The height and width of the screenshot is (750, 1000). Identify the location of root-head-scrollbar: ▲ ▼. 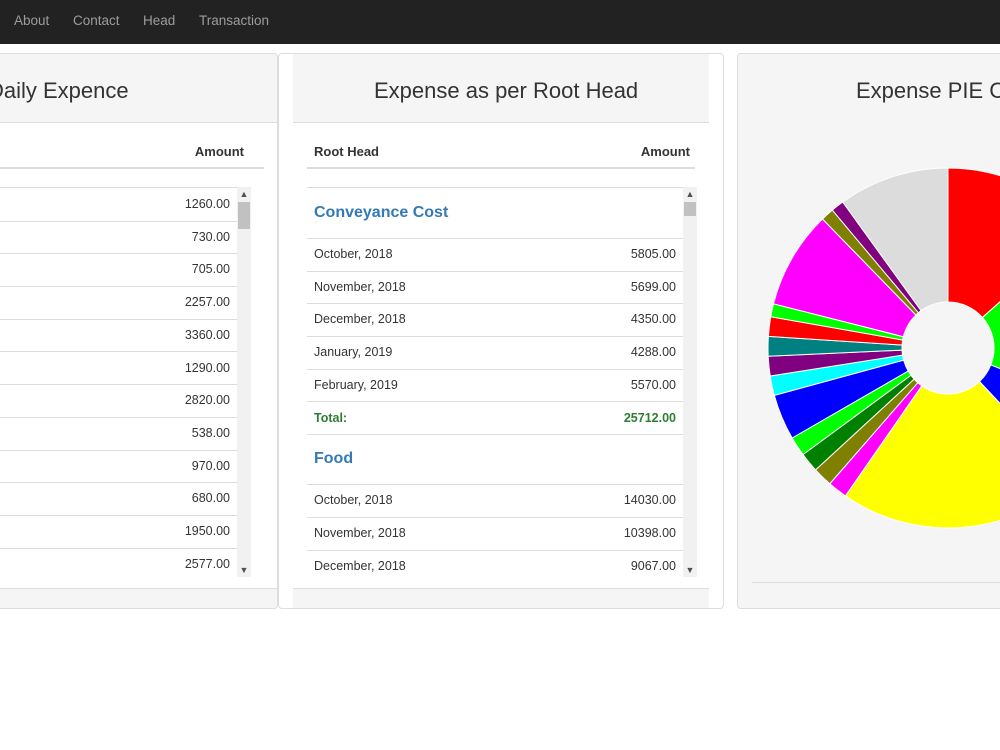
(690, 382).